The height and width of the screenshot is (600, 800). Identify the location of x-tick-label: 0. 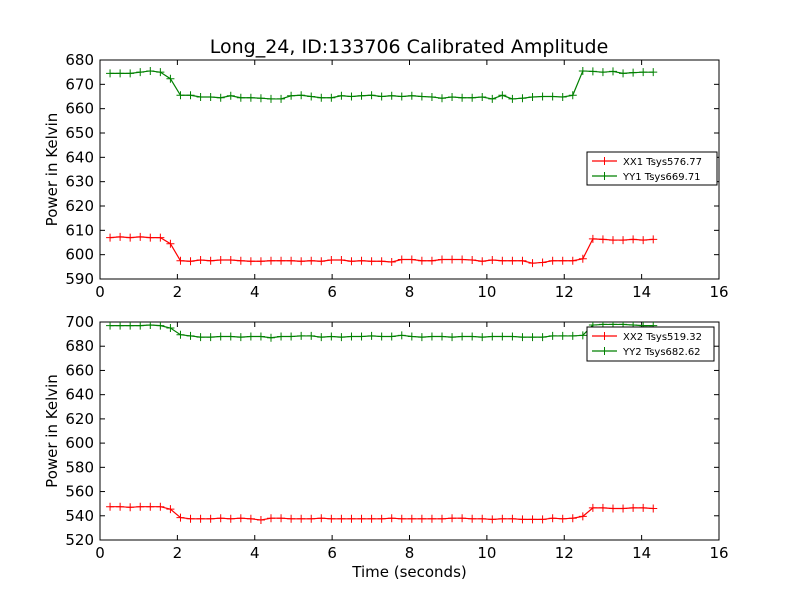
(100, 553).